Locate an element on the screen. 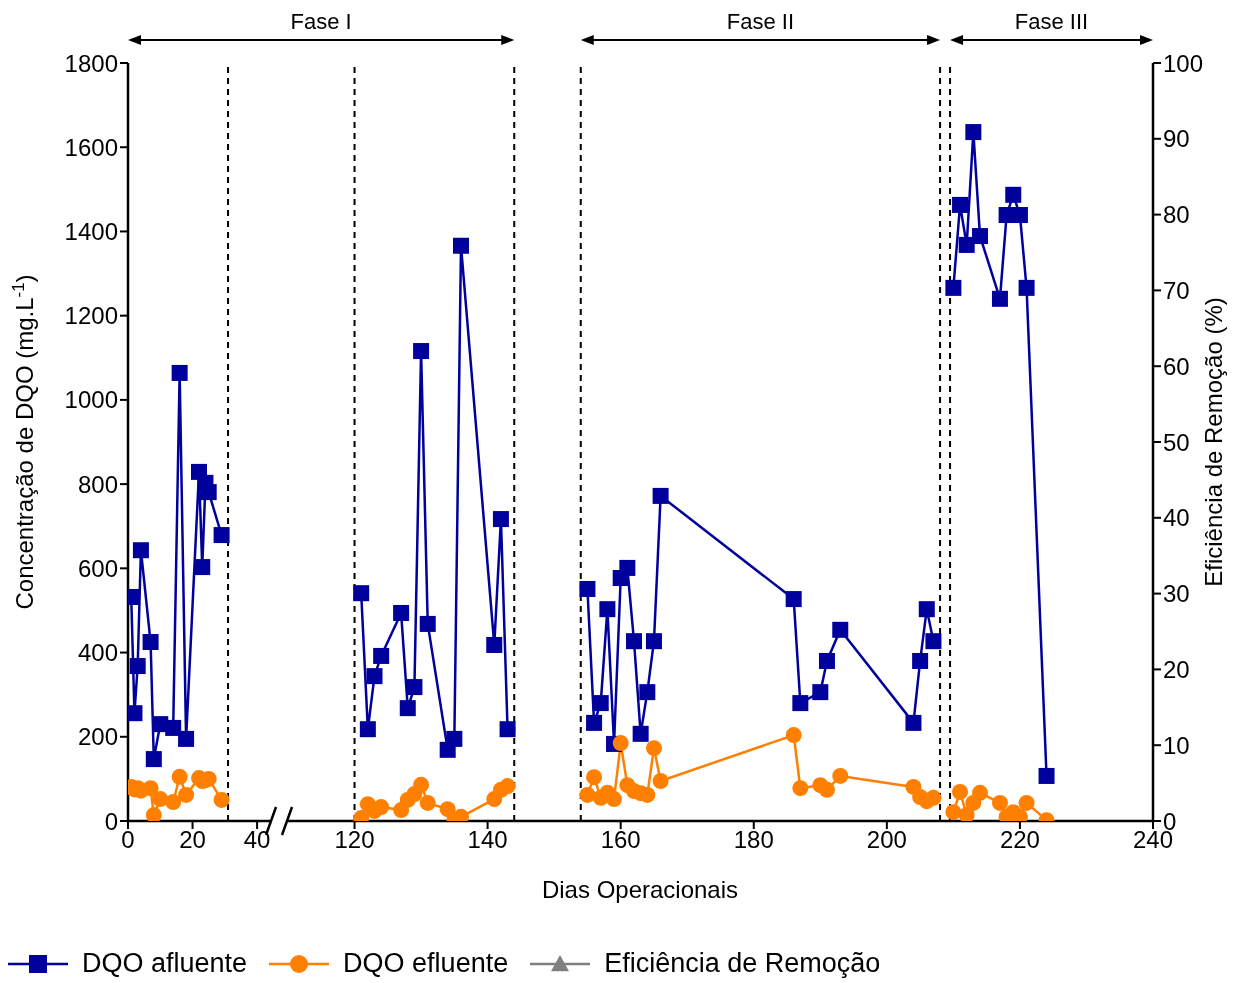 This screenshot has width=1242, height=983. y2-tick-label: 80 is located at coordinates (1176, 215).